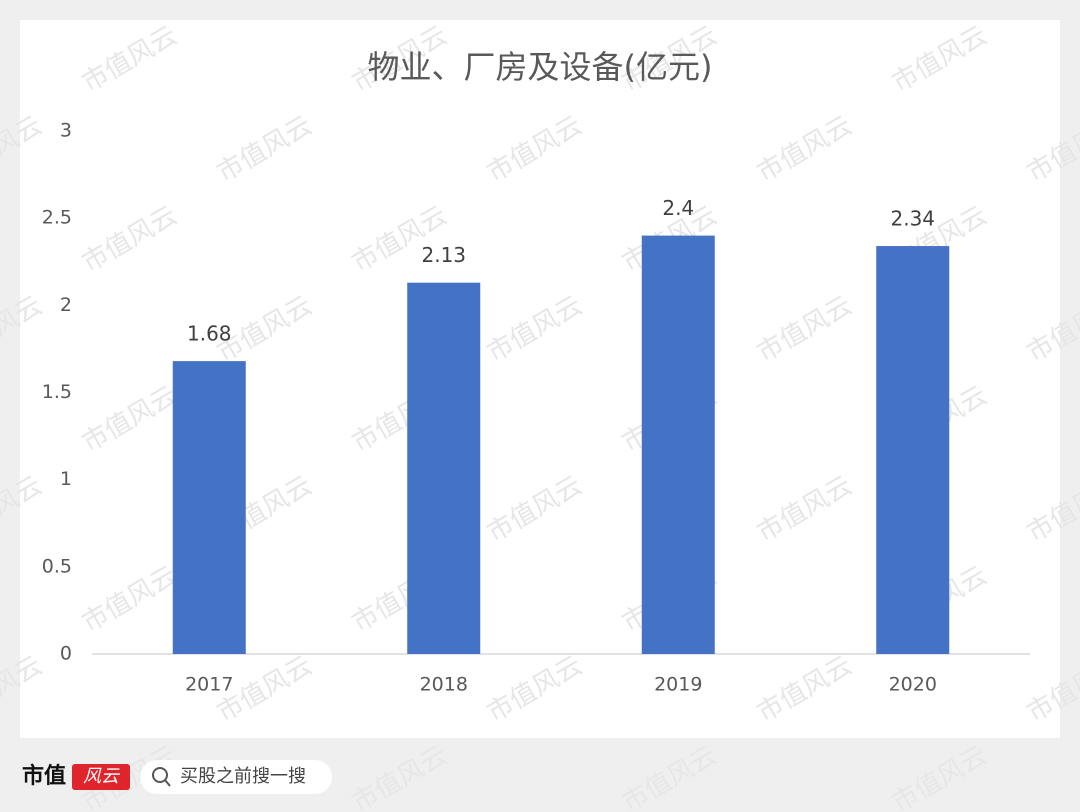 This screenshot has width=1080, height=812. I want to click on data-label: 2.4, so click(678, 208).